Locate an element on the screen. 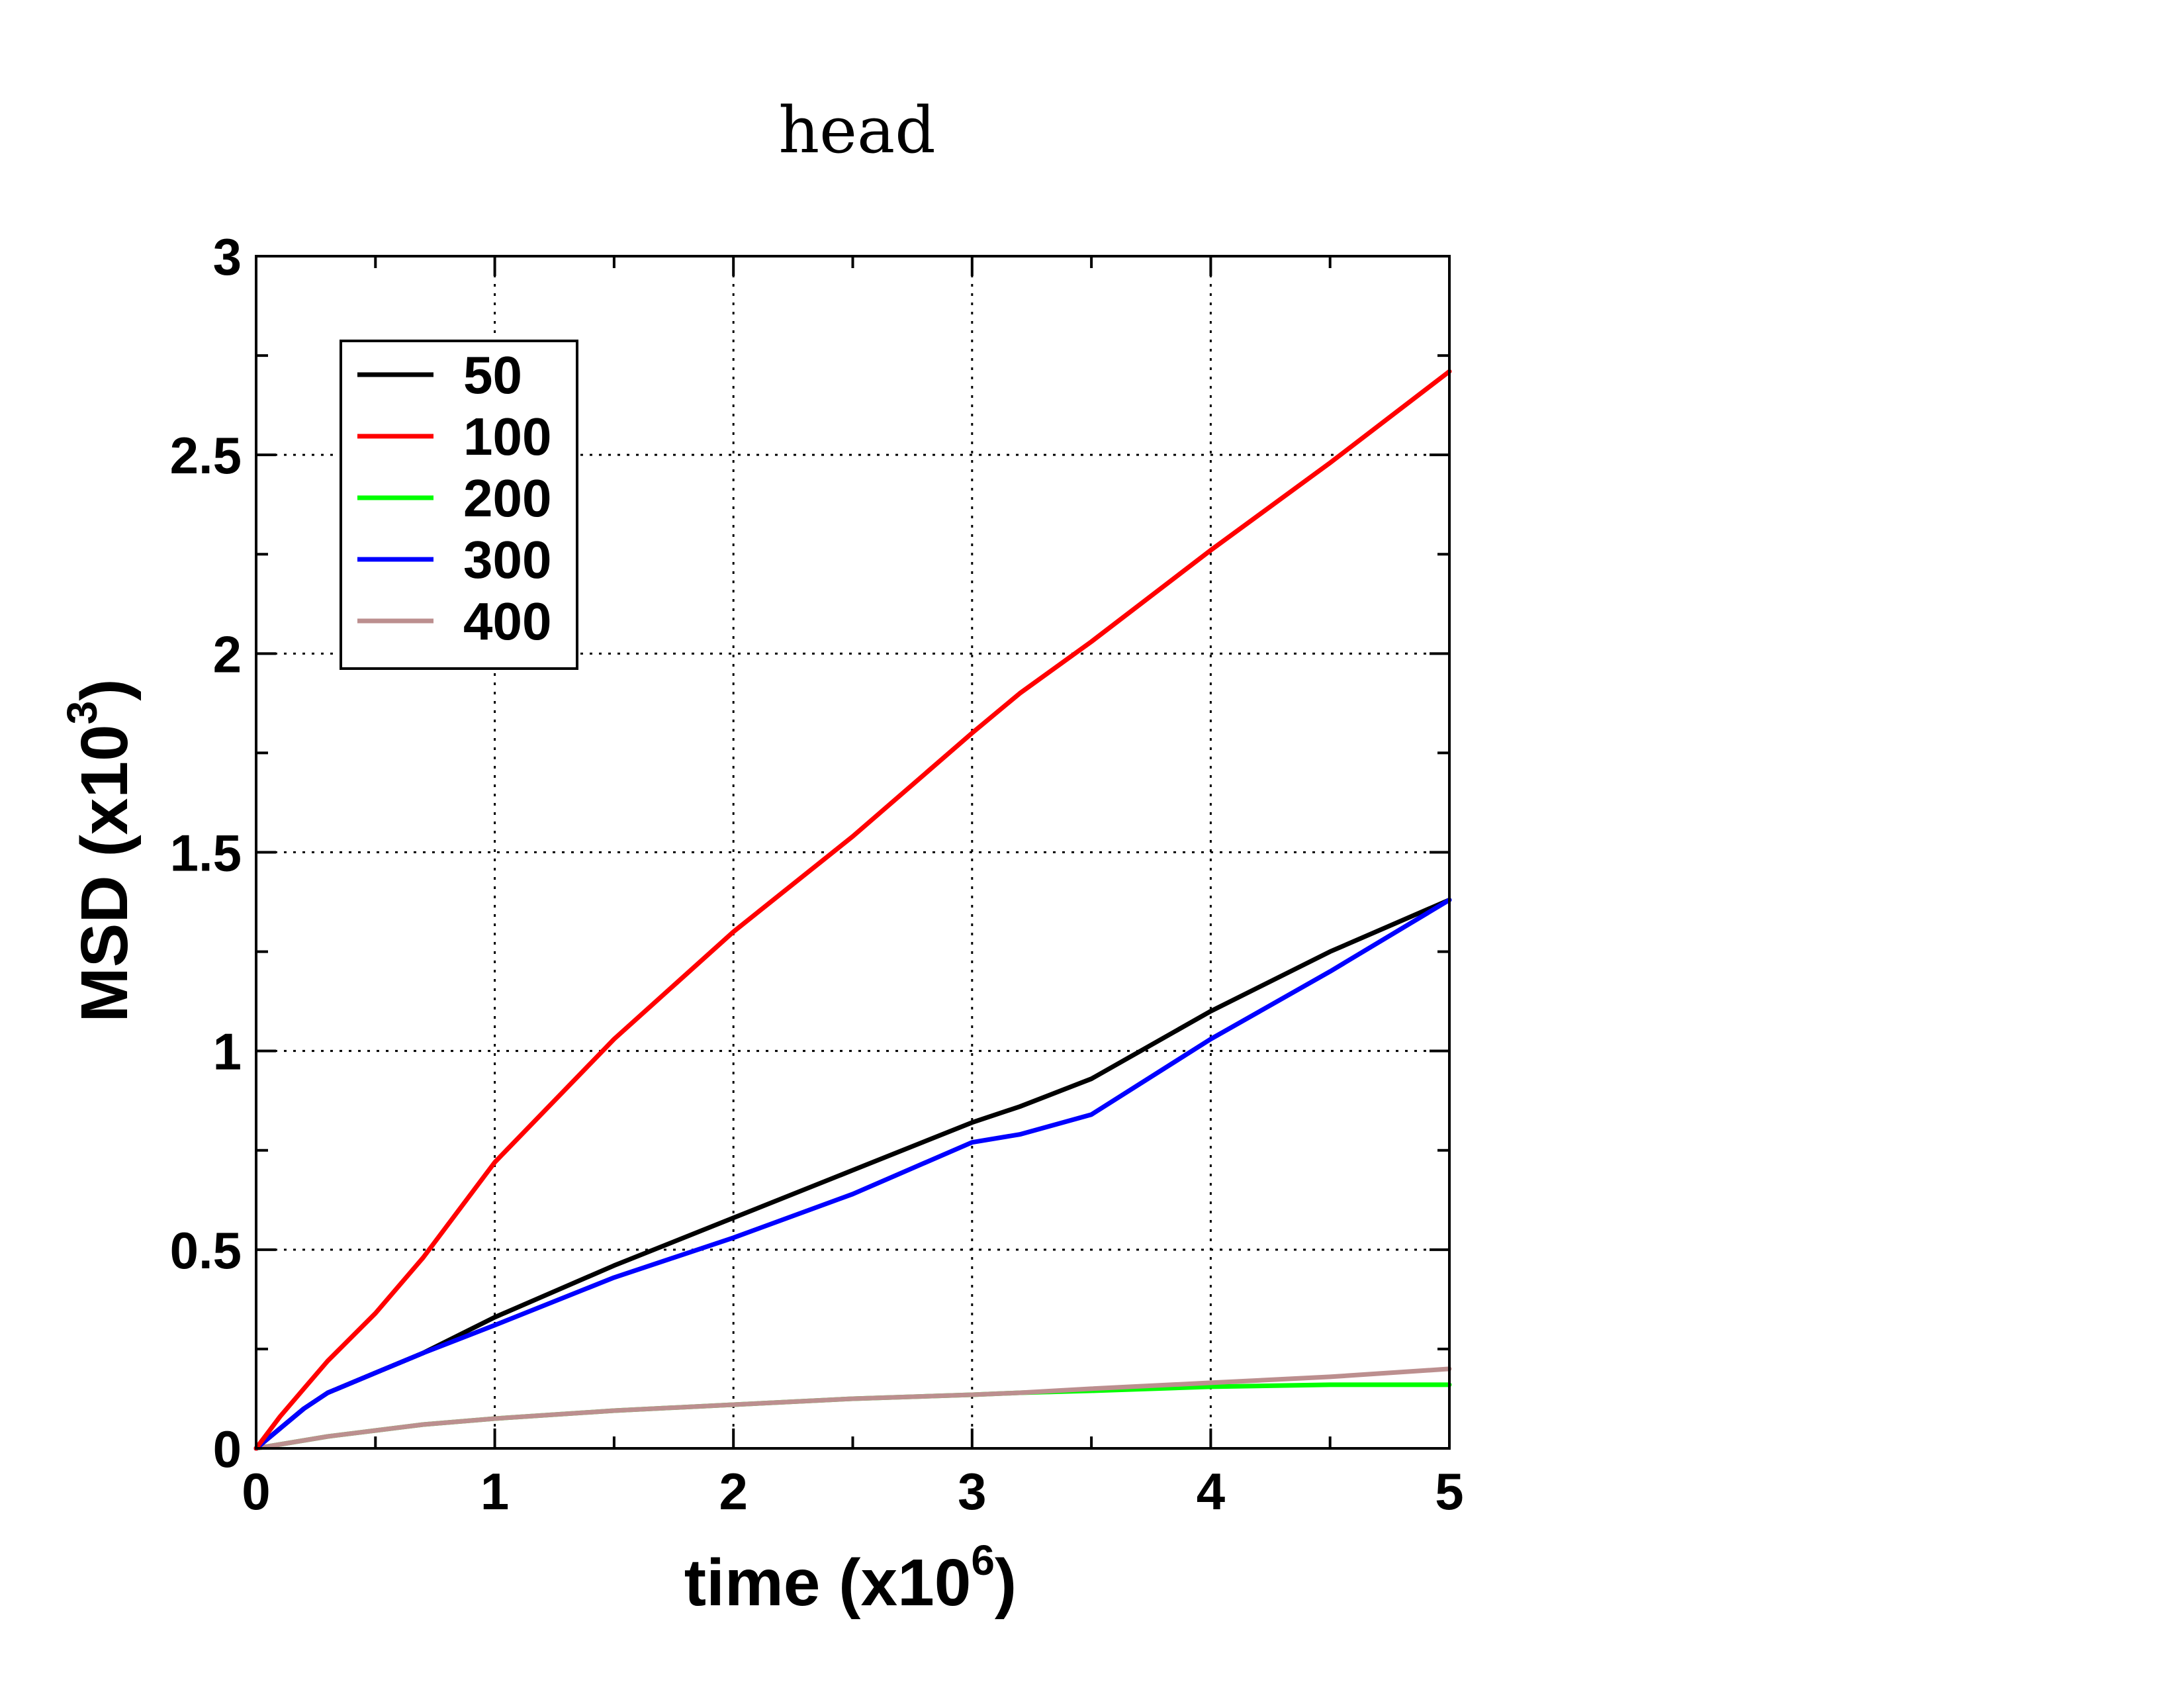  y-axis-label: MSD (x103) is located at coordinates (100, 850).